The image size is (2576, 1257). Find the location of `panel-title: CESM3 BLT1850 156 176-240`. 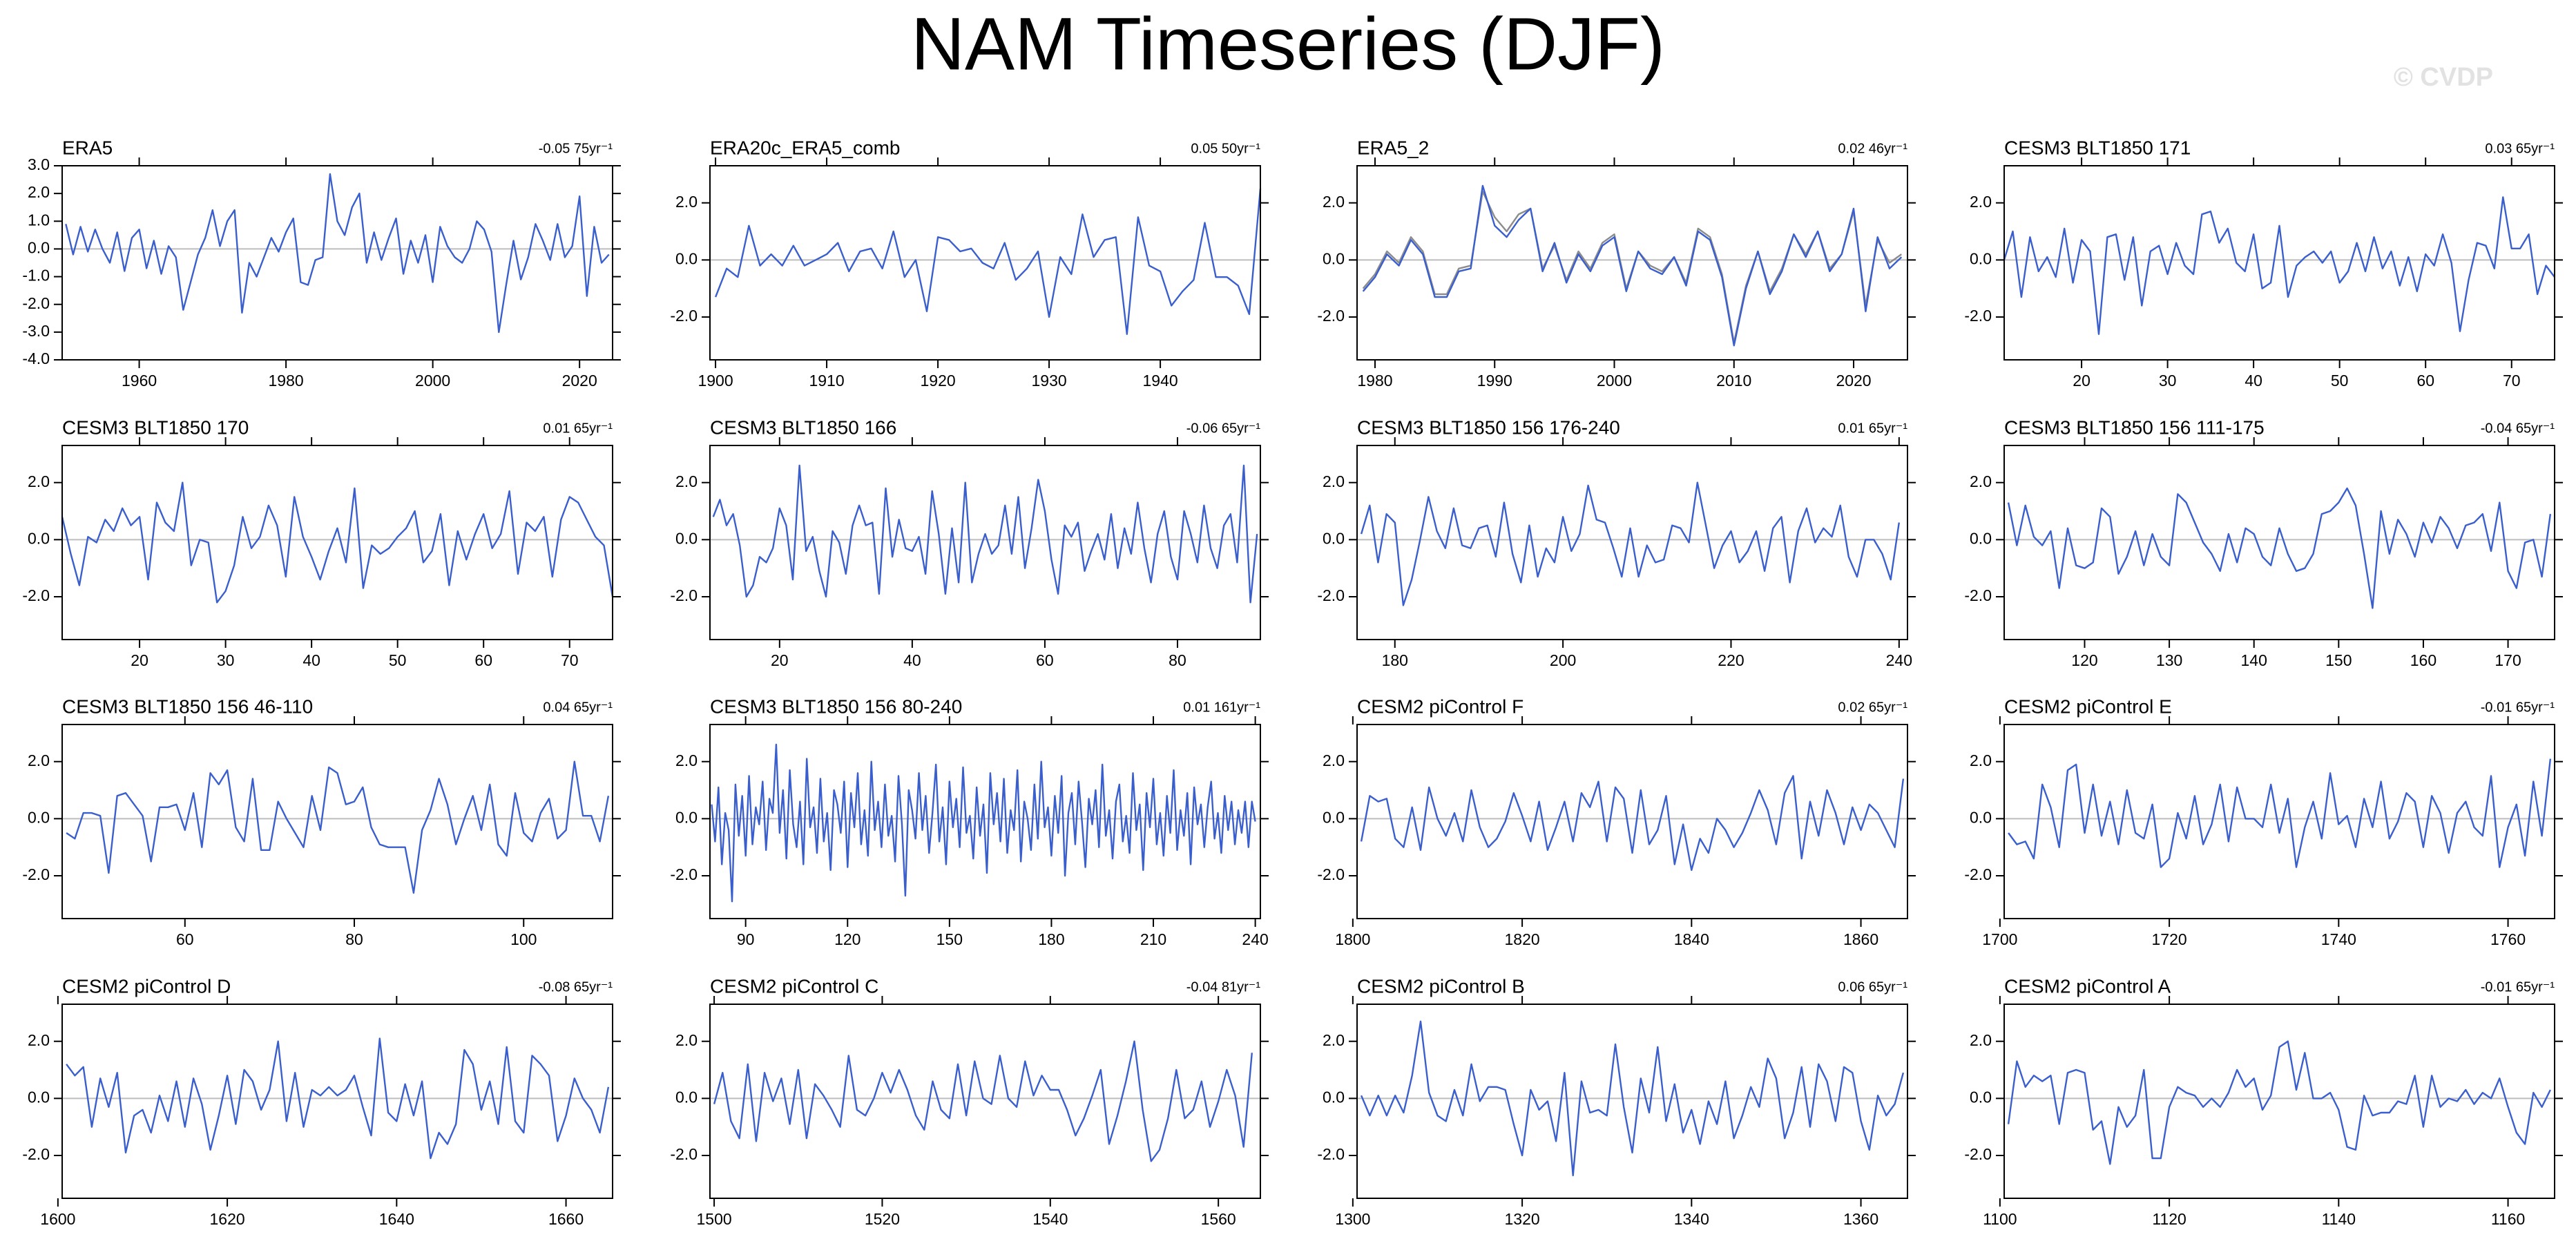

panel-title: CESM3 BLT1850 156 176-240 is located at coordinates (1488, 427).